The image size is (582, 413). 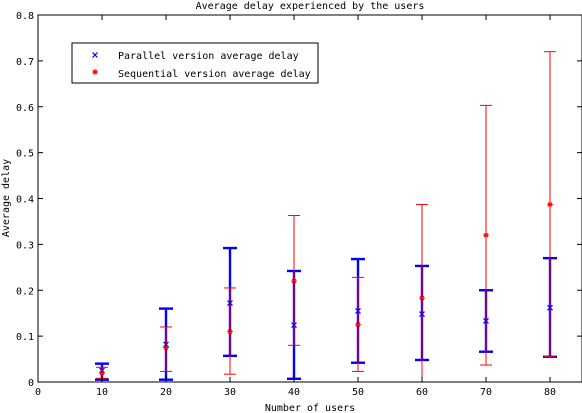 I want to click on y-tick-label: 0.4, so click(x=25, y=200).